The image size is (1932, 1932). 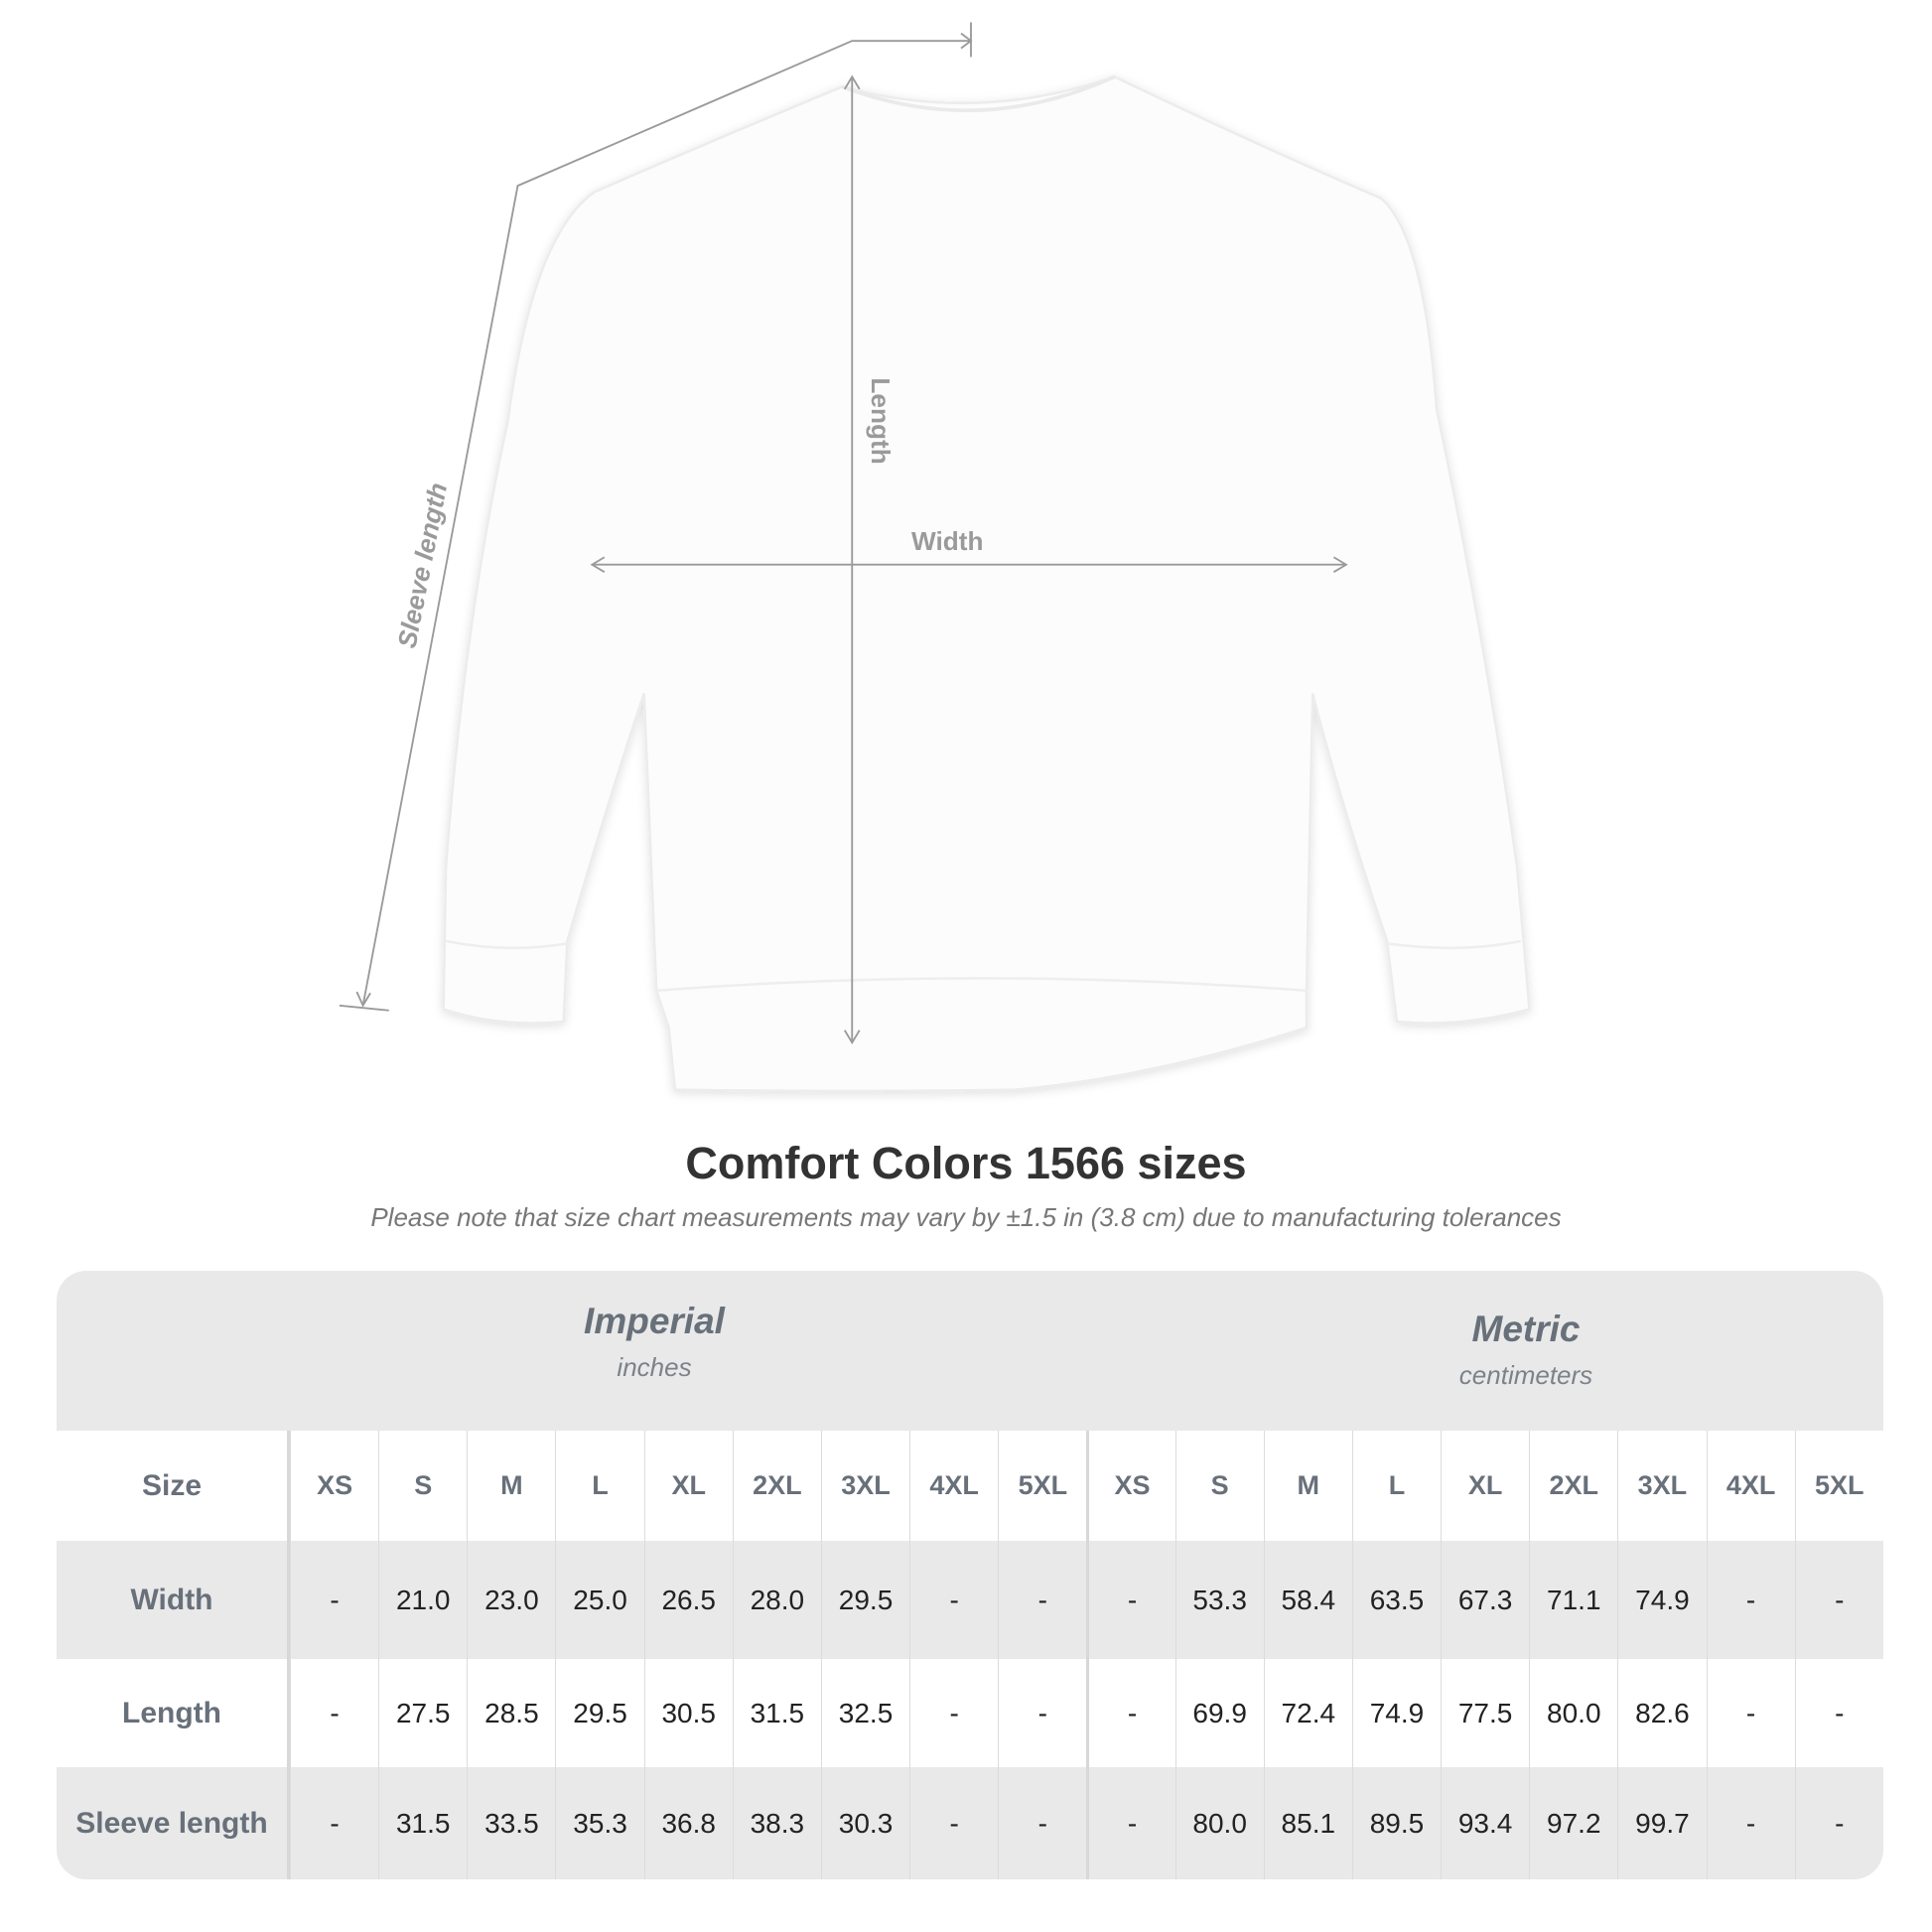 What do you see at coordinates (776, 1823) in the screenshot?
I see `imperial-value: 38.3` at bounding box center [776, 1823].